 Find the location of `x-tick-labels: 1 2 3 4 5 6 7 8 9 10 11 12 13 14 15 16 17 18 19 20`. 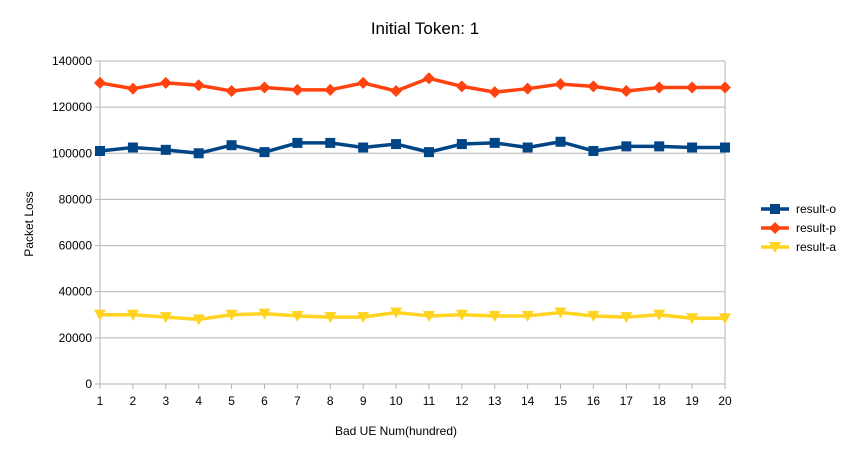

x-tick-labels: 1 2 3 4 5 6 7 8 9 10 11 12 13 14 15 16 17 18 19 20 is located at coordinates (414, 401).